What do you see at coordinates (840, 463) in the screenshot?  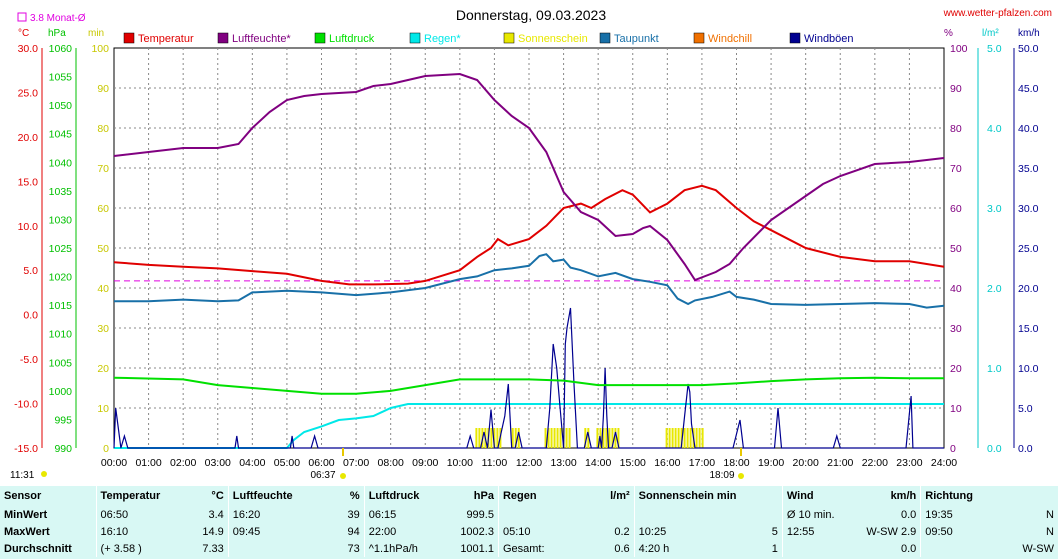 I see `x-tick-label: 21:00` at bounding box center [840, 463].